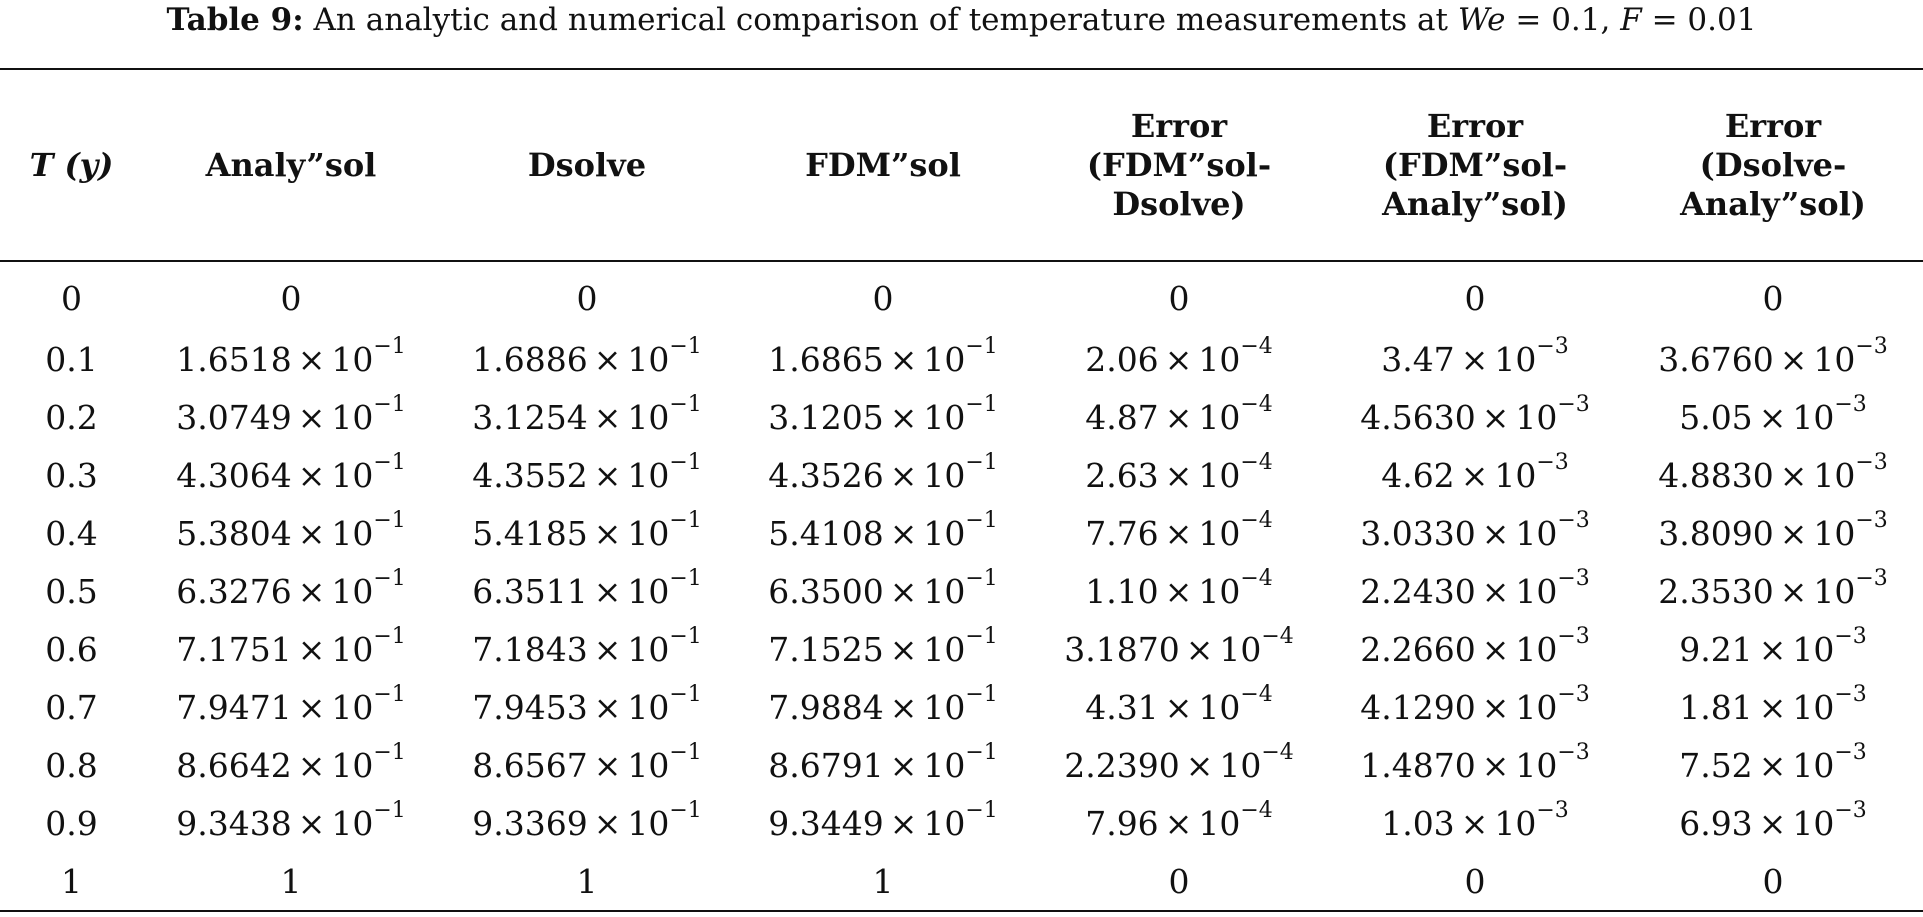  Describe the element at coordinates (1475, 762) in the screenshot. I see `cell-error-fdm-analytic: 1.4870 × 10⁻³` at that location.